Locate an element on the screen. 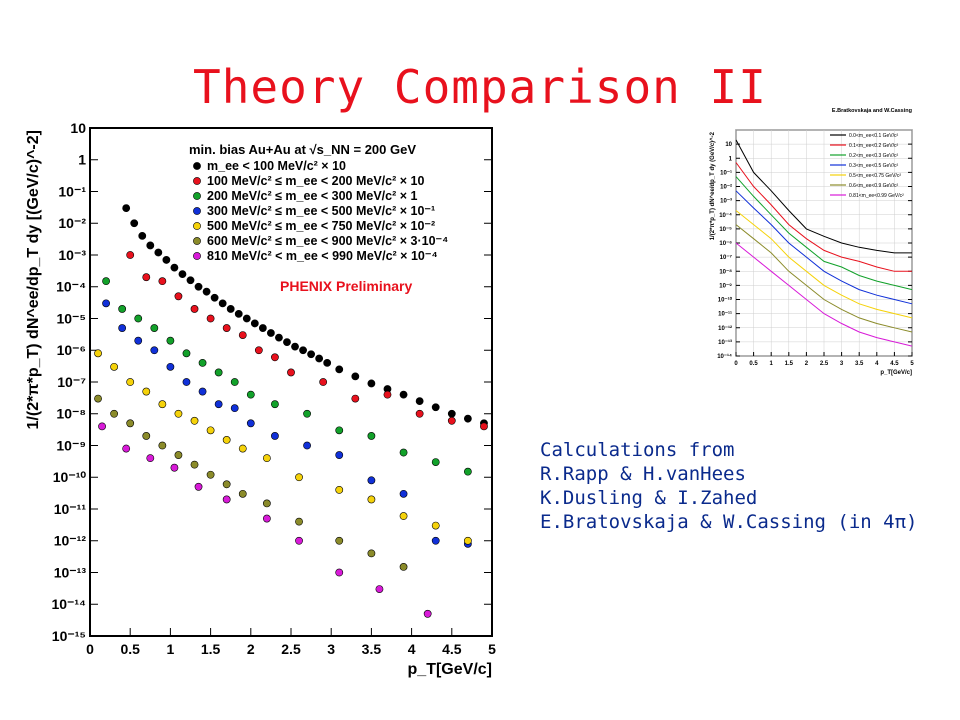 The image size is (960, 720). y-axis-title: 1/(2*π*p_T) dN^ee/dp_T dy [(GeV/c)^-2] is located at coordinates (33, 279).